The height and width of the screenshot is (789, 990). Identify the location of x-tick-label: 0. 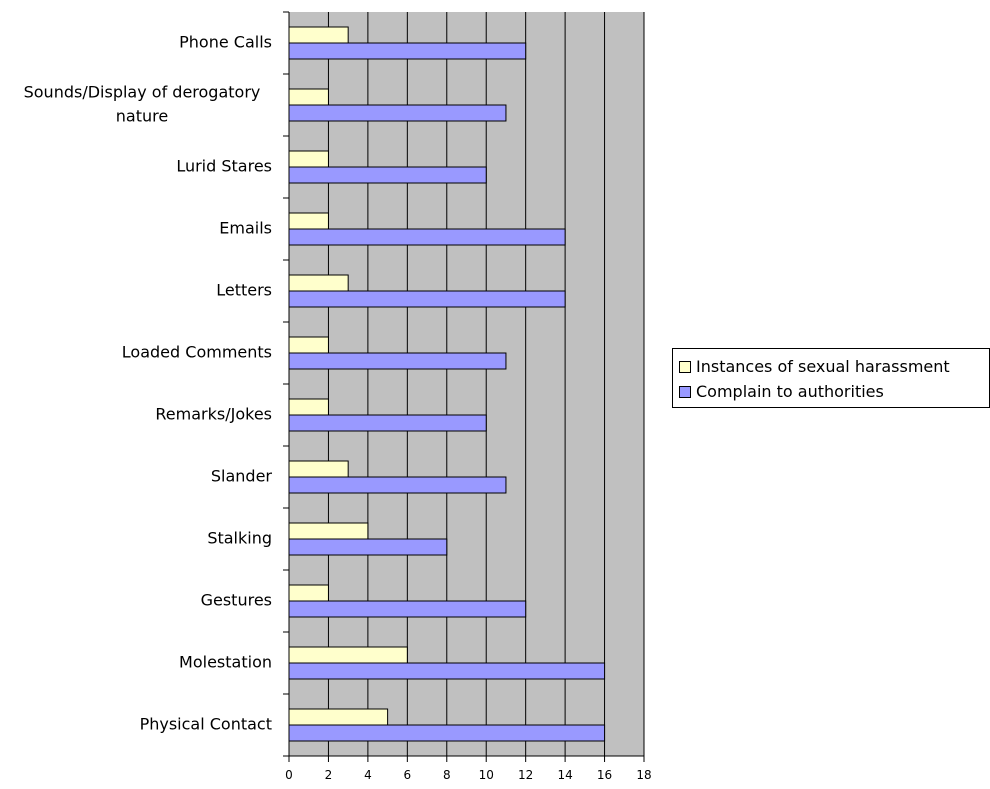
(289, 775).